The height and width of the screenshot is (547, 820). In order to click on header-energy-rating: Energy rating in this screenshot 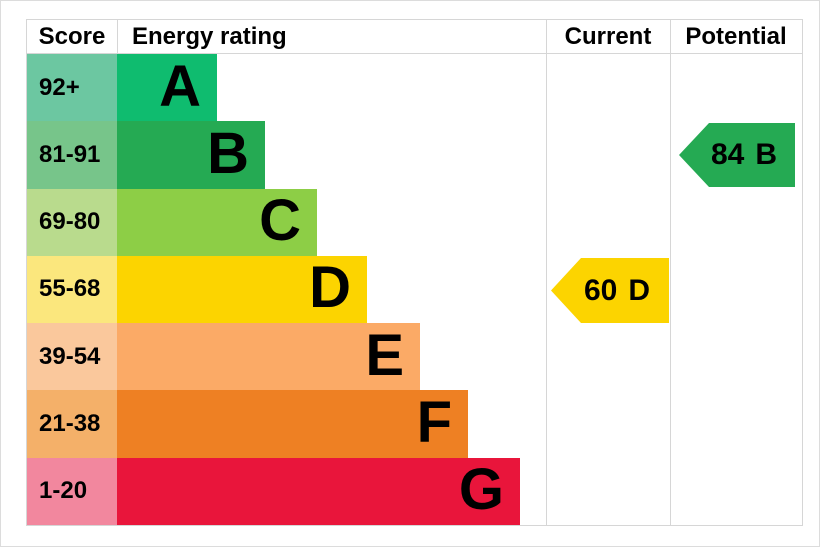, I will do `click(209, 36)`.